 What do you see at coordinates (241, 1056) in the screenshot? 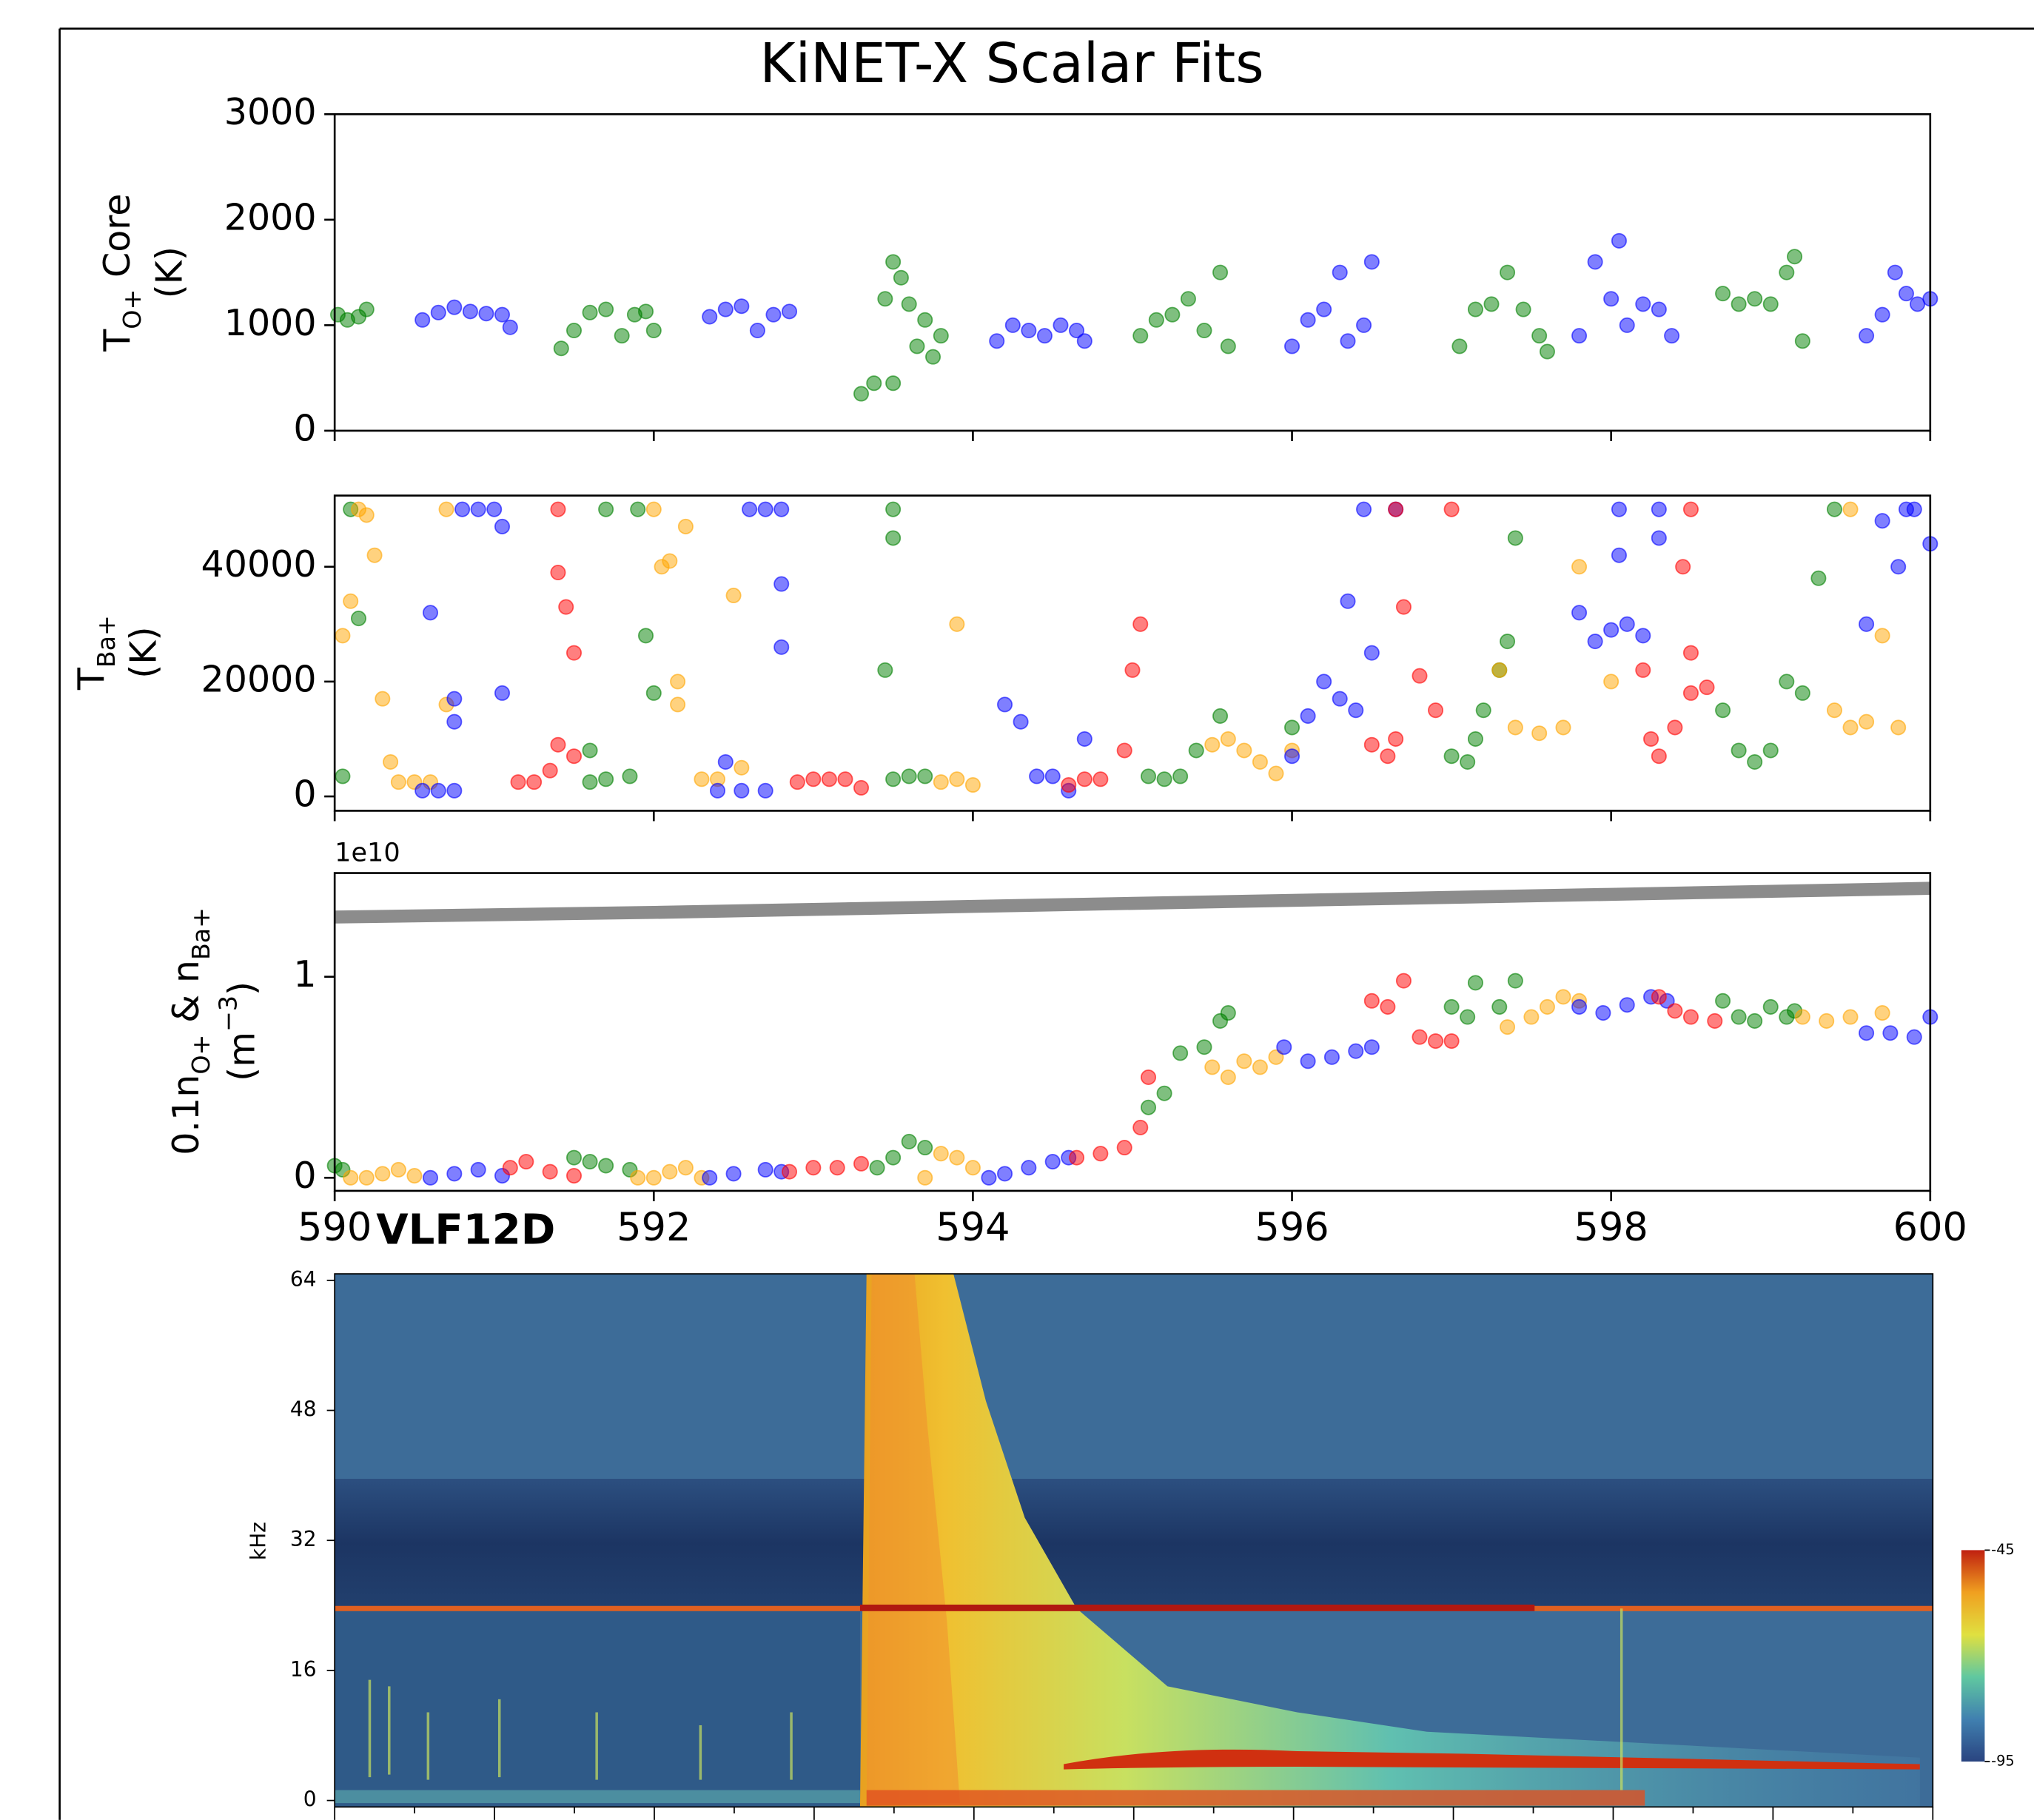
I see `label-part: (m` at bounding box center [241, 1056].